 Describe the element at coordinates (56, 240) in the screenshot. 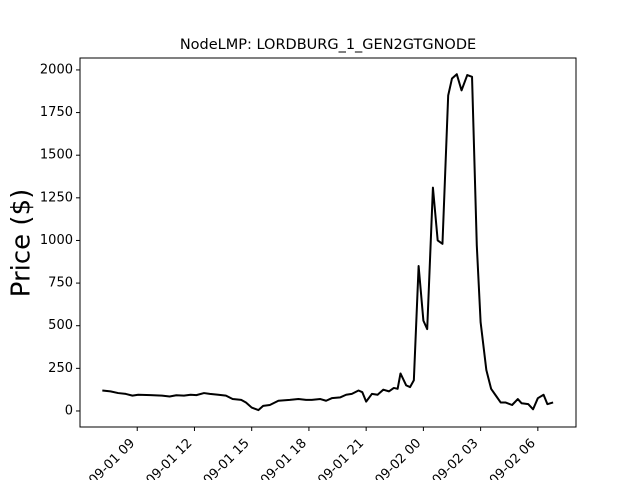

I see `y-tick-label: 1000` at that location.